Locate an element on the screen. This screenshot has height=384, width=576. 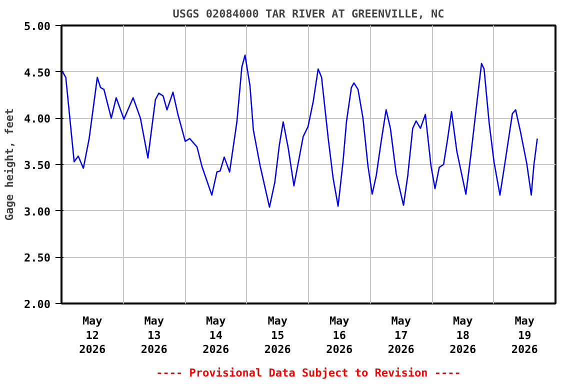
x-tick-label: May 19 2026 is located at coordinates (524, 335).